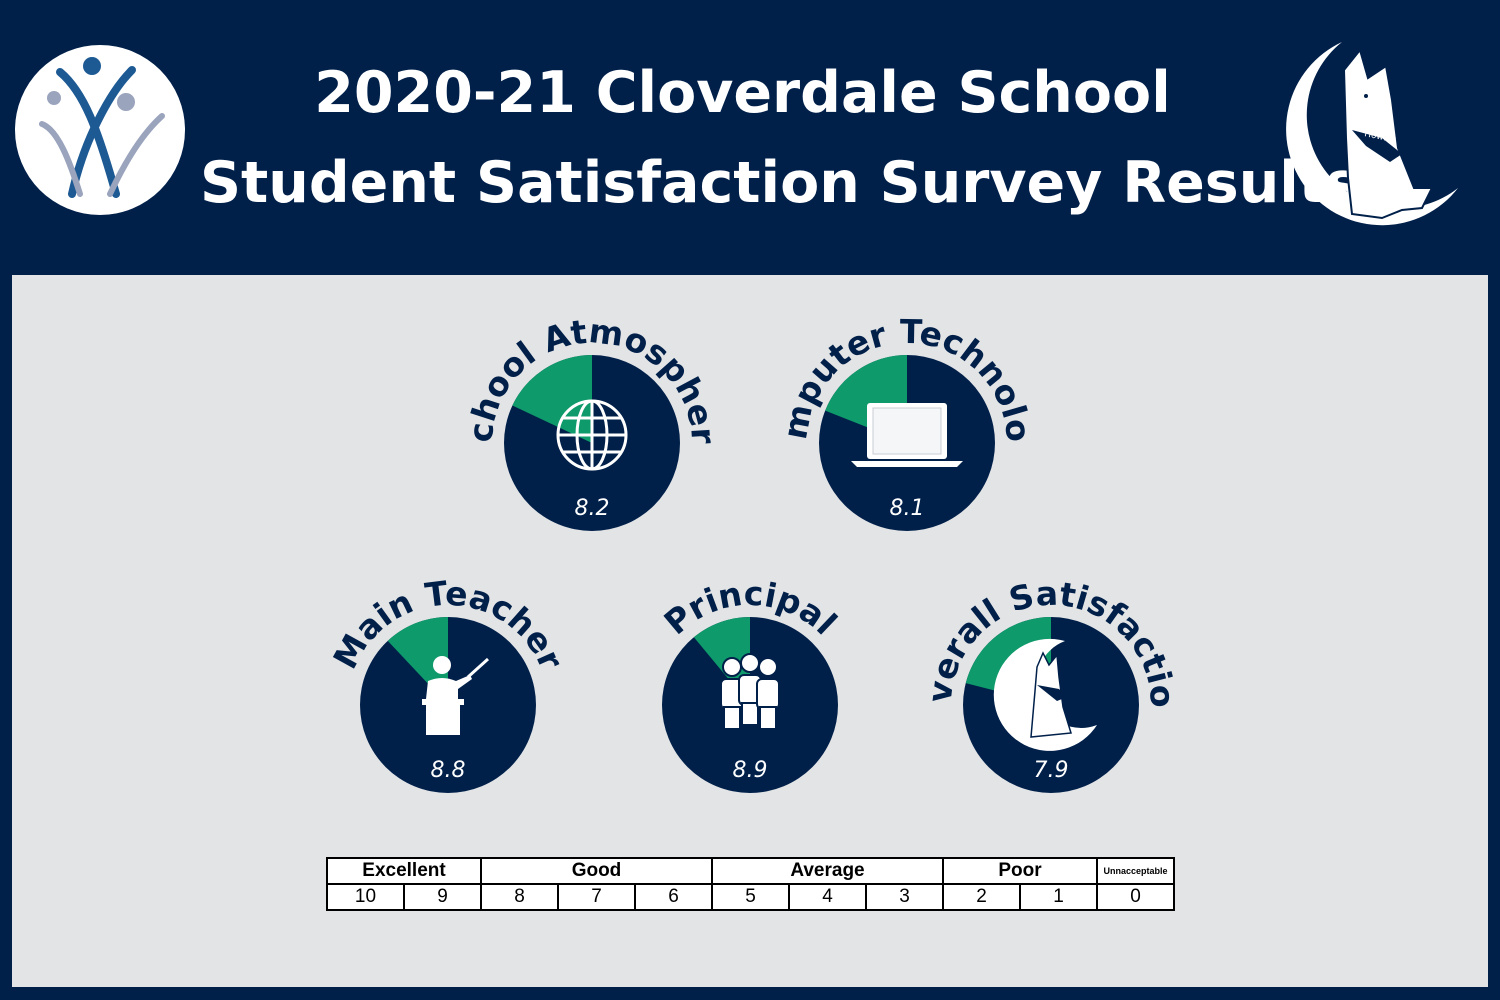  What do you see at coordinates (673, 897) in the screenshot?
I see `scale-number: 6` at bounding box center [673, 897].